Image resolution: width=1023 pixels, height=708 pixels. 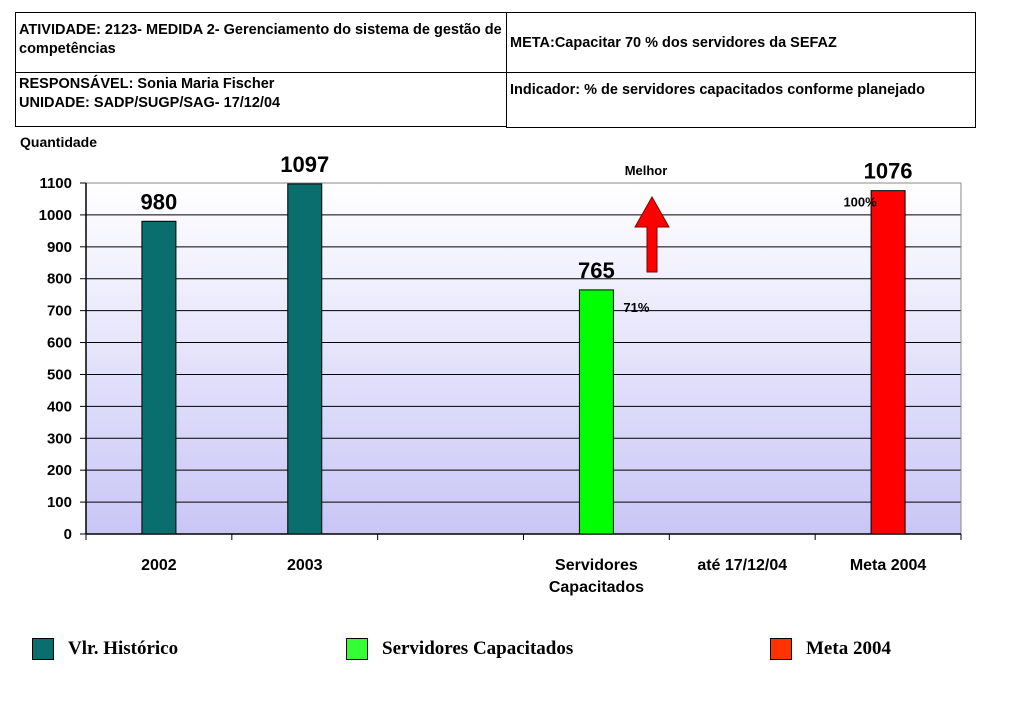 I want to click on legend-swatch-historico, so click(x=43, y=649).